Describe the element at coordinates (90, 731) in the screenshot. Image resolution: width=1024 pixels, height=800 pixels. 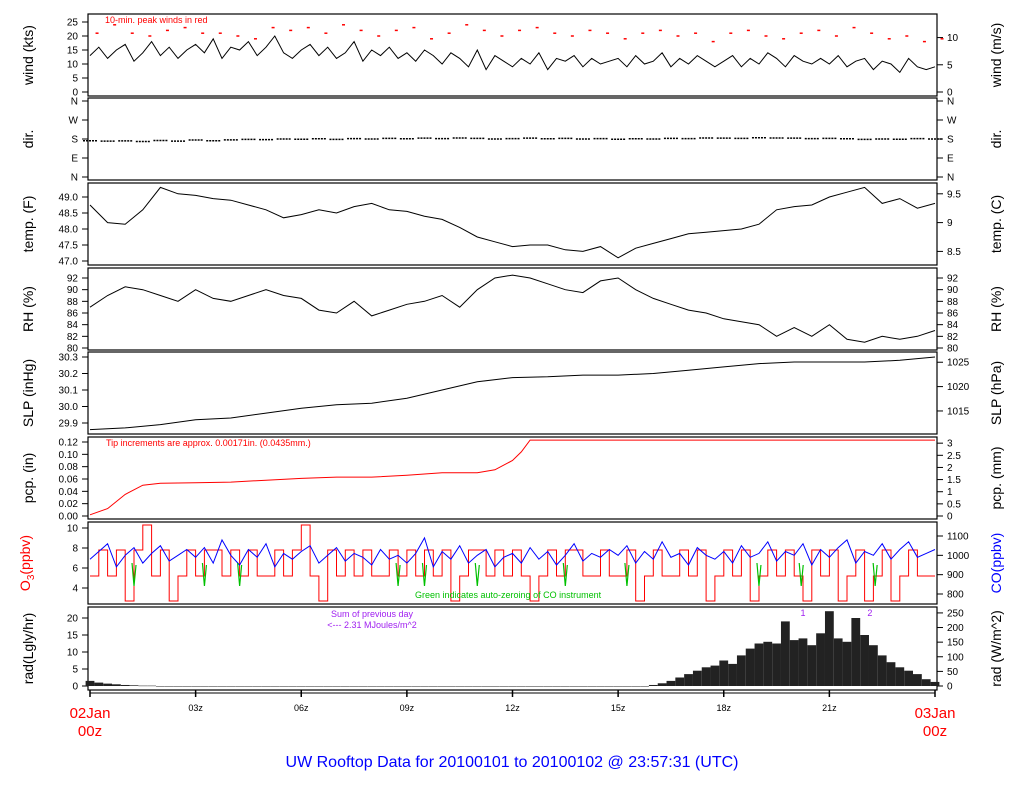
I see `start-label: 00z` at that location.